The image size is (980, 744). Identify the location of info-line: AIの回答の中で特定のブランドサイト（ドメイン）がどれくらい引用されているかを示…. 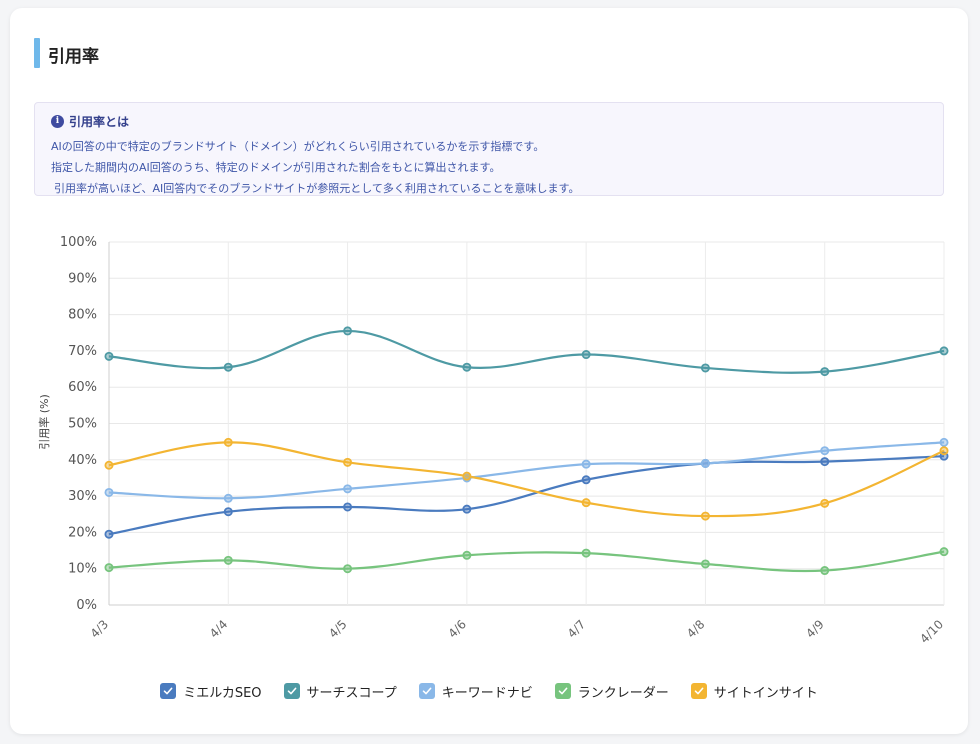
(298, 146).